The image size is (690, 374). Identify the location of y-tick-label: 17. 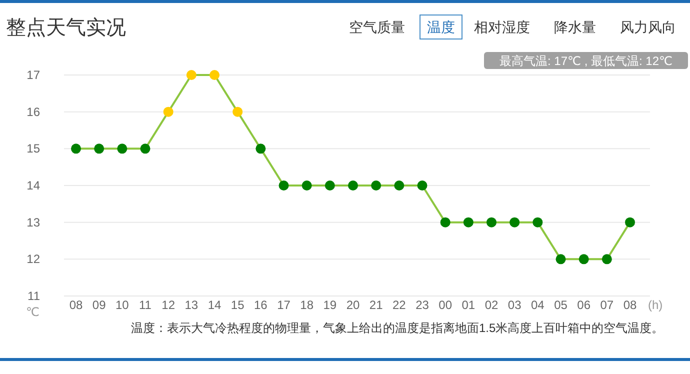
(33, 75).